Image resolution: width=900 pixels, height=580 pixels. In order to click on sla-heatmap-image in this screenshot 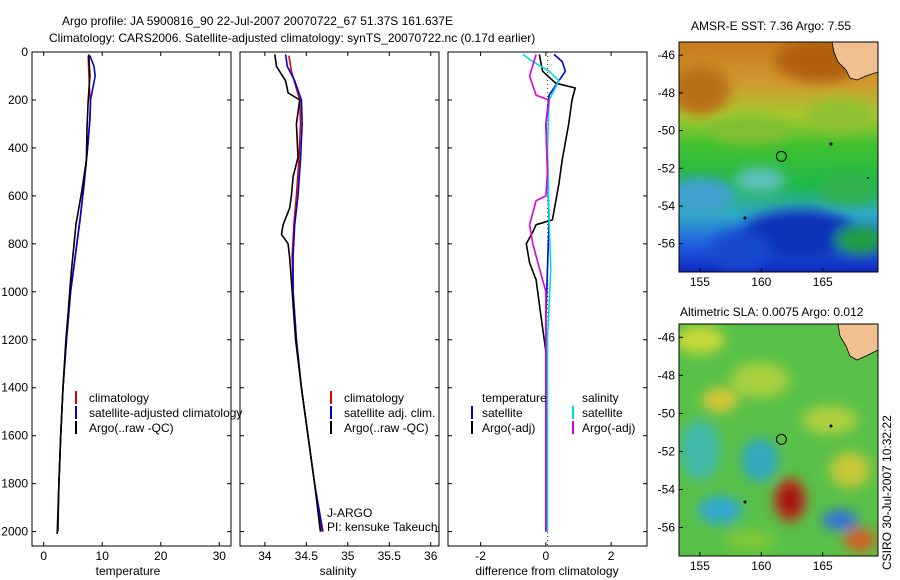, I will do `click(778, 440)`.